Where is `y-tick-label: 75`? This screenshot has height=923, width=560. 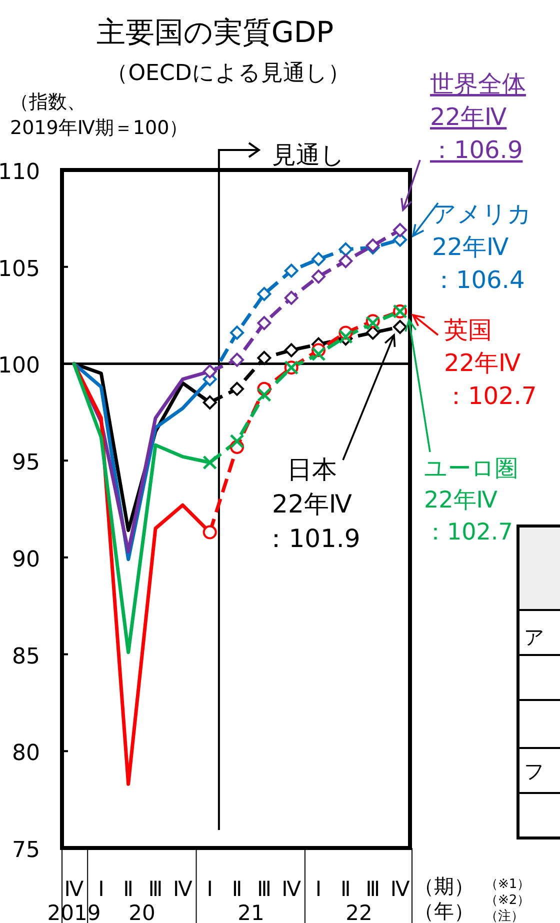 y-tick-label: 75 is located at coordinates (26, 850).